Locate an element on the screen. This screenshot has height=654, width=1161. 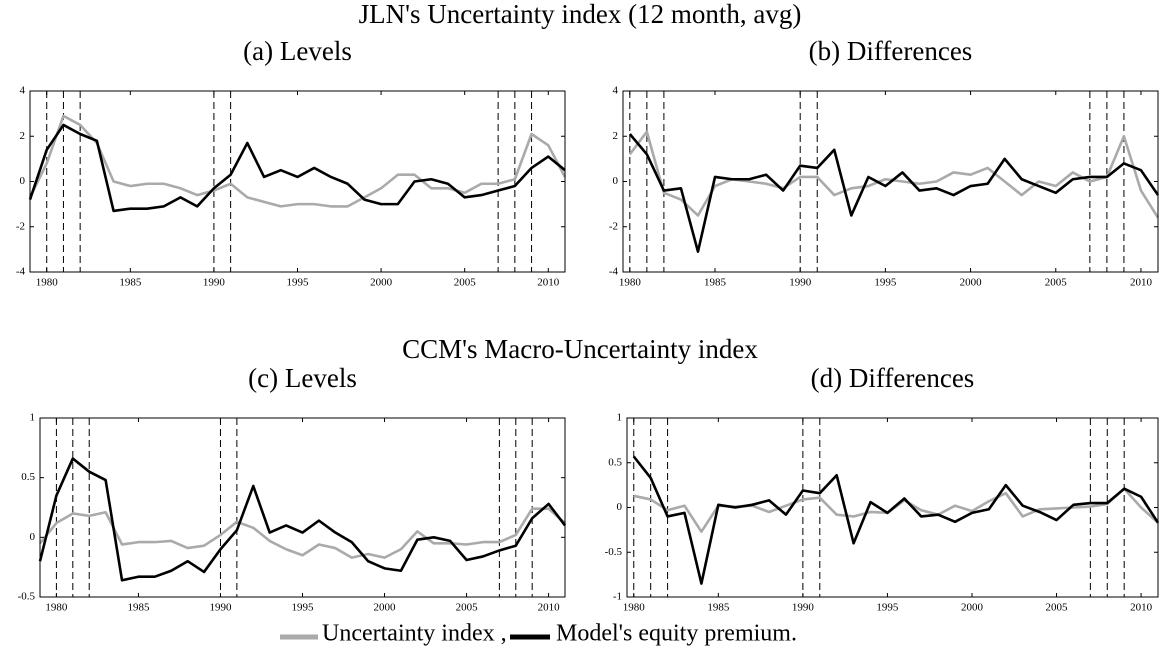
panel-title: (a) Levels is located at coordinates (297, 51).